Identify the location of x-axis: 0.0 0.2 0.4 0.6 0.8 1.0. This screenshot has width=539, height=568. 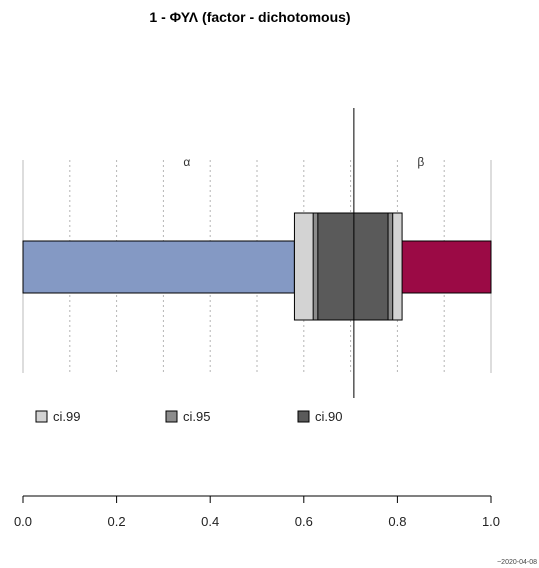
(257, 512).